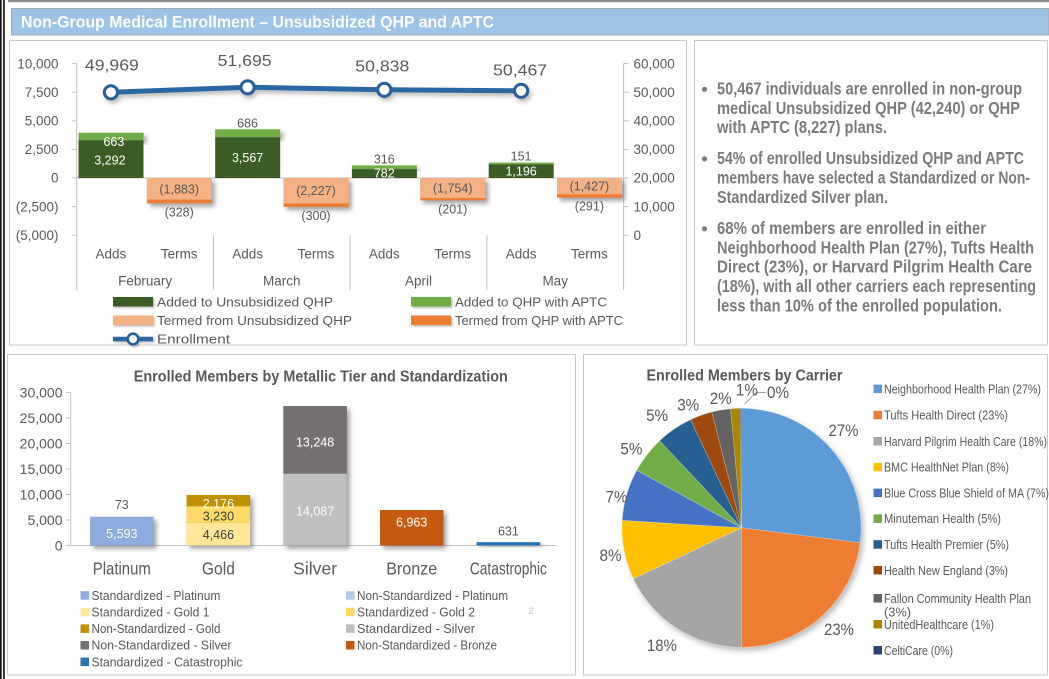 Image resolution: width=1049 pixels, height=679 pixels. Describe the element at coordinates (801, 127) in the screenshot. I see `svg-text: with APTC (8,227) plans.` at that location.